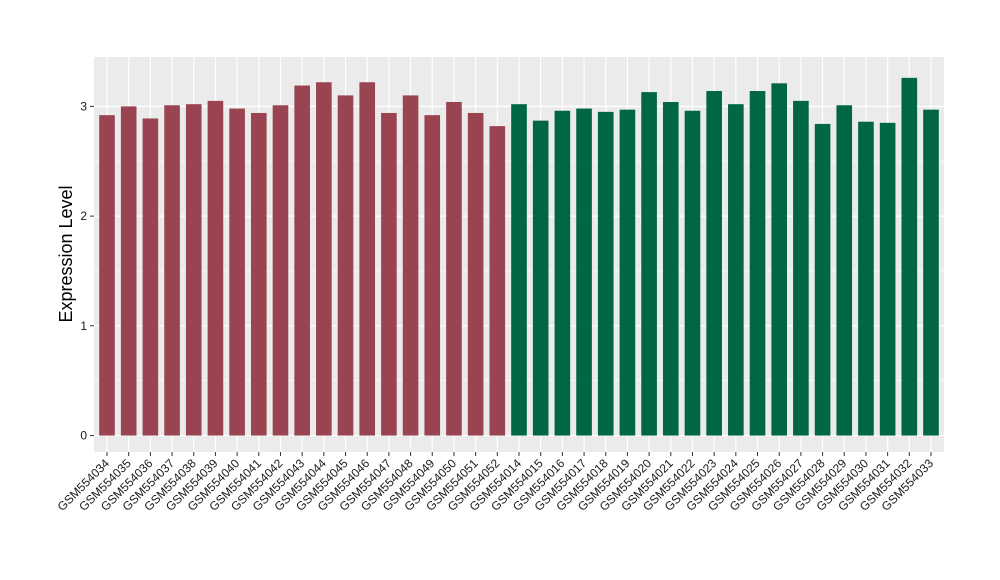  I want to click on bar-GSM554047, so click(389, 274).